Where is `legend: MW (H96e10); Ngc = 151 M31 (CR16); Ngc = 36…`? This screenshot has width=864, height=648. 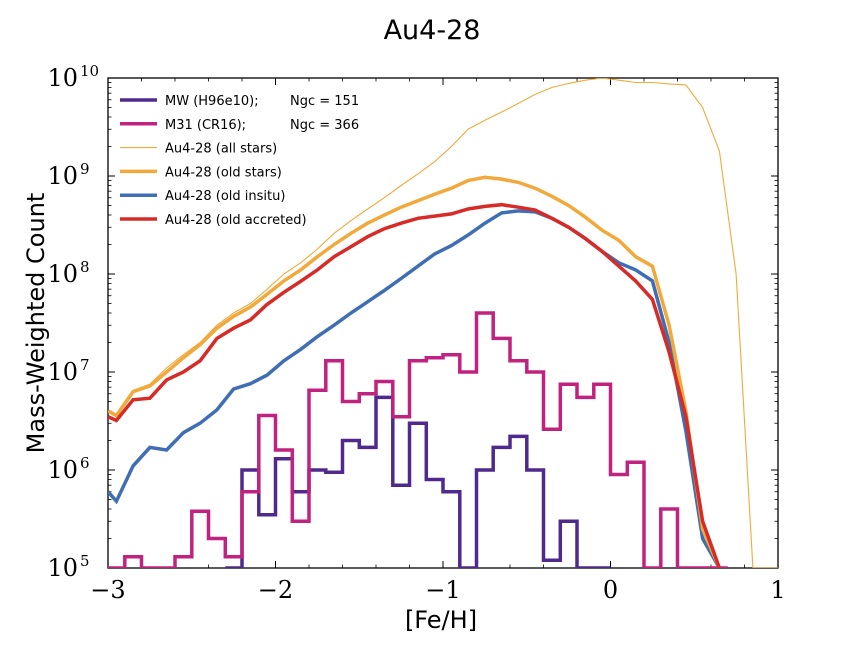
legend: MW (H96e10); Ngc = 151 M31 (CR16); Ngc = 36… is located at coordinates (239, 161).